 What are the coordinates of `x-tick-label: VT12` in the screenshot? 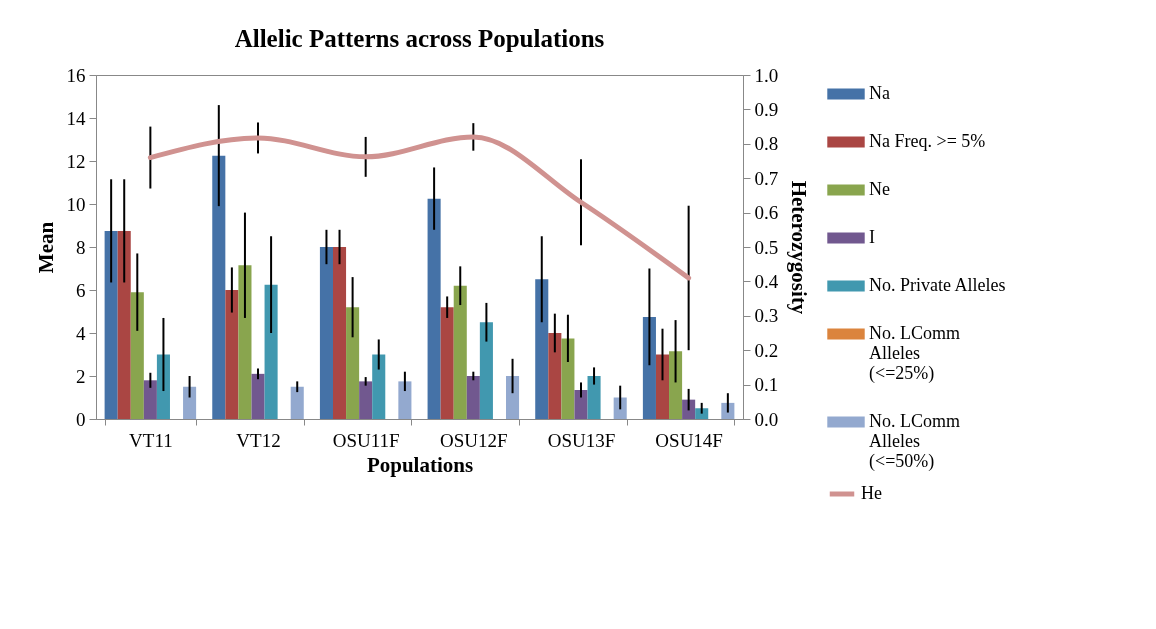 It's located at (258, 440).